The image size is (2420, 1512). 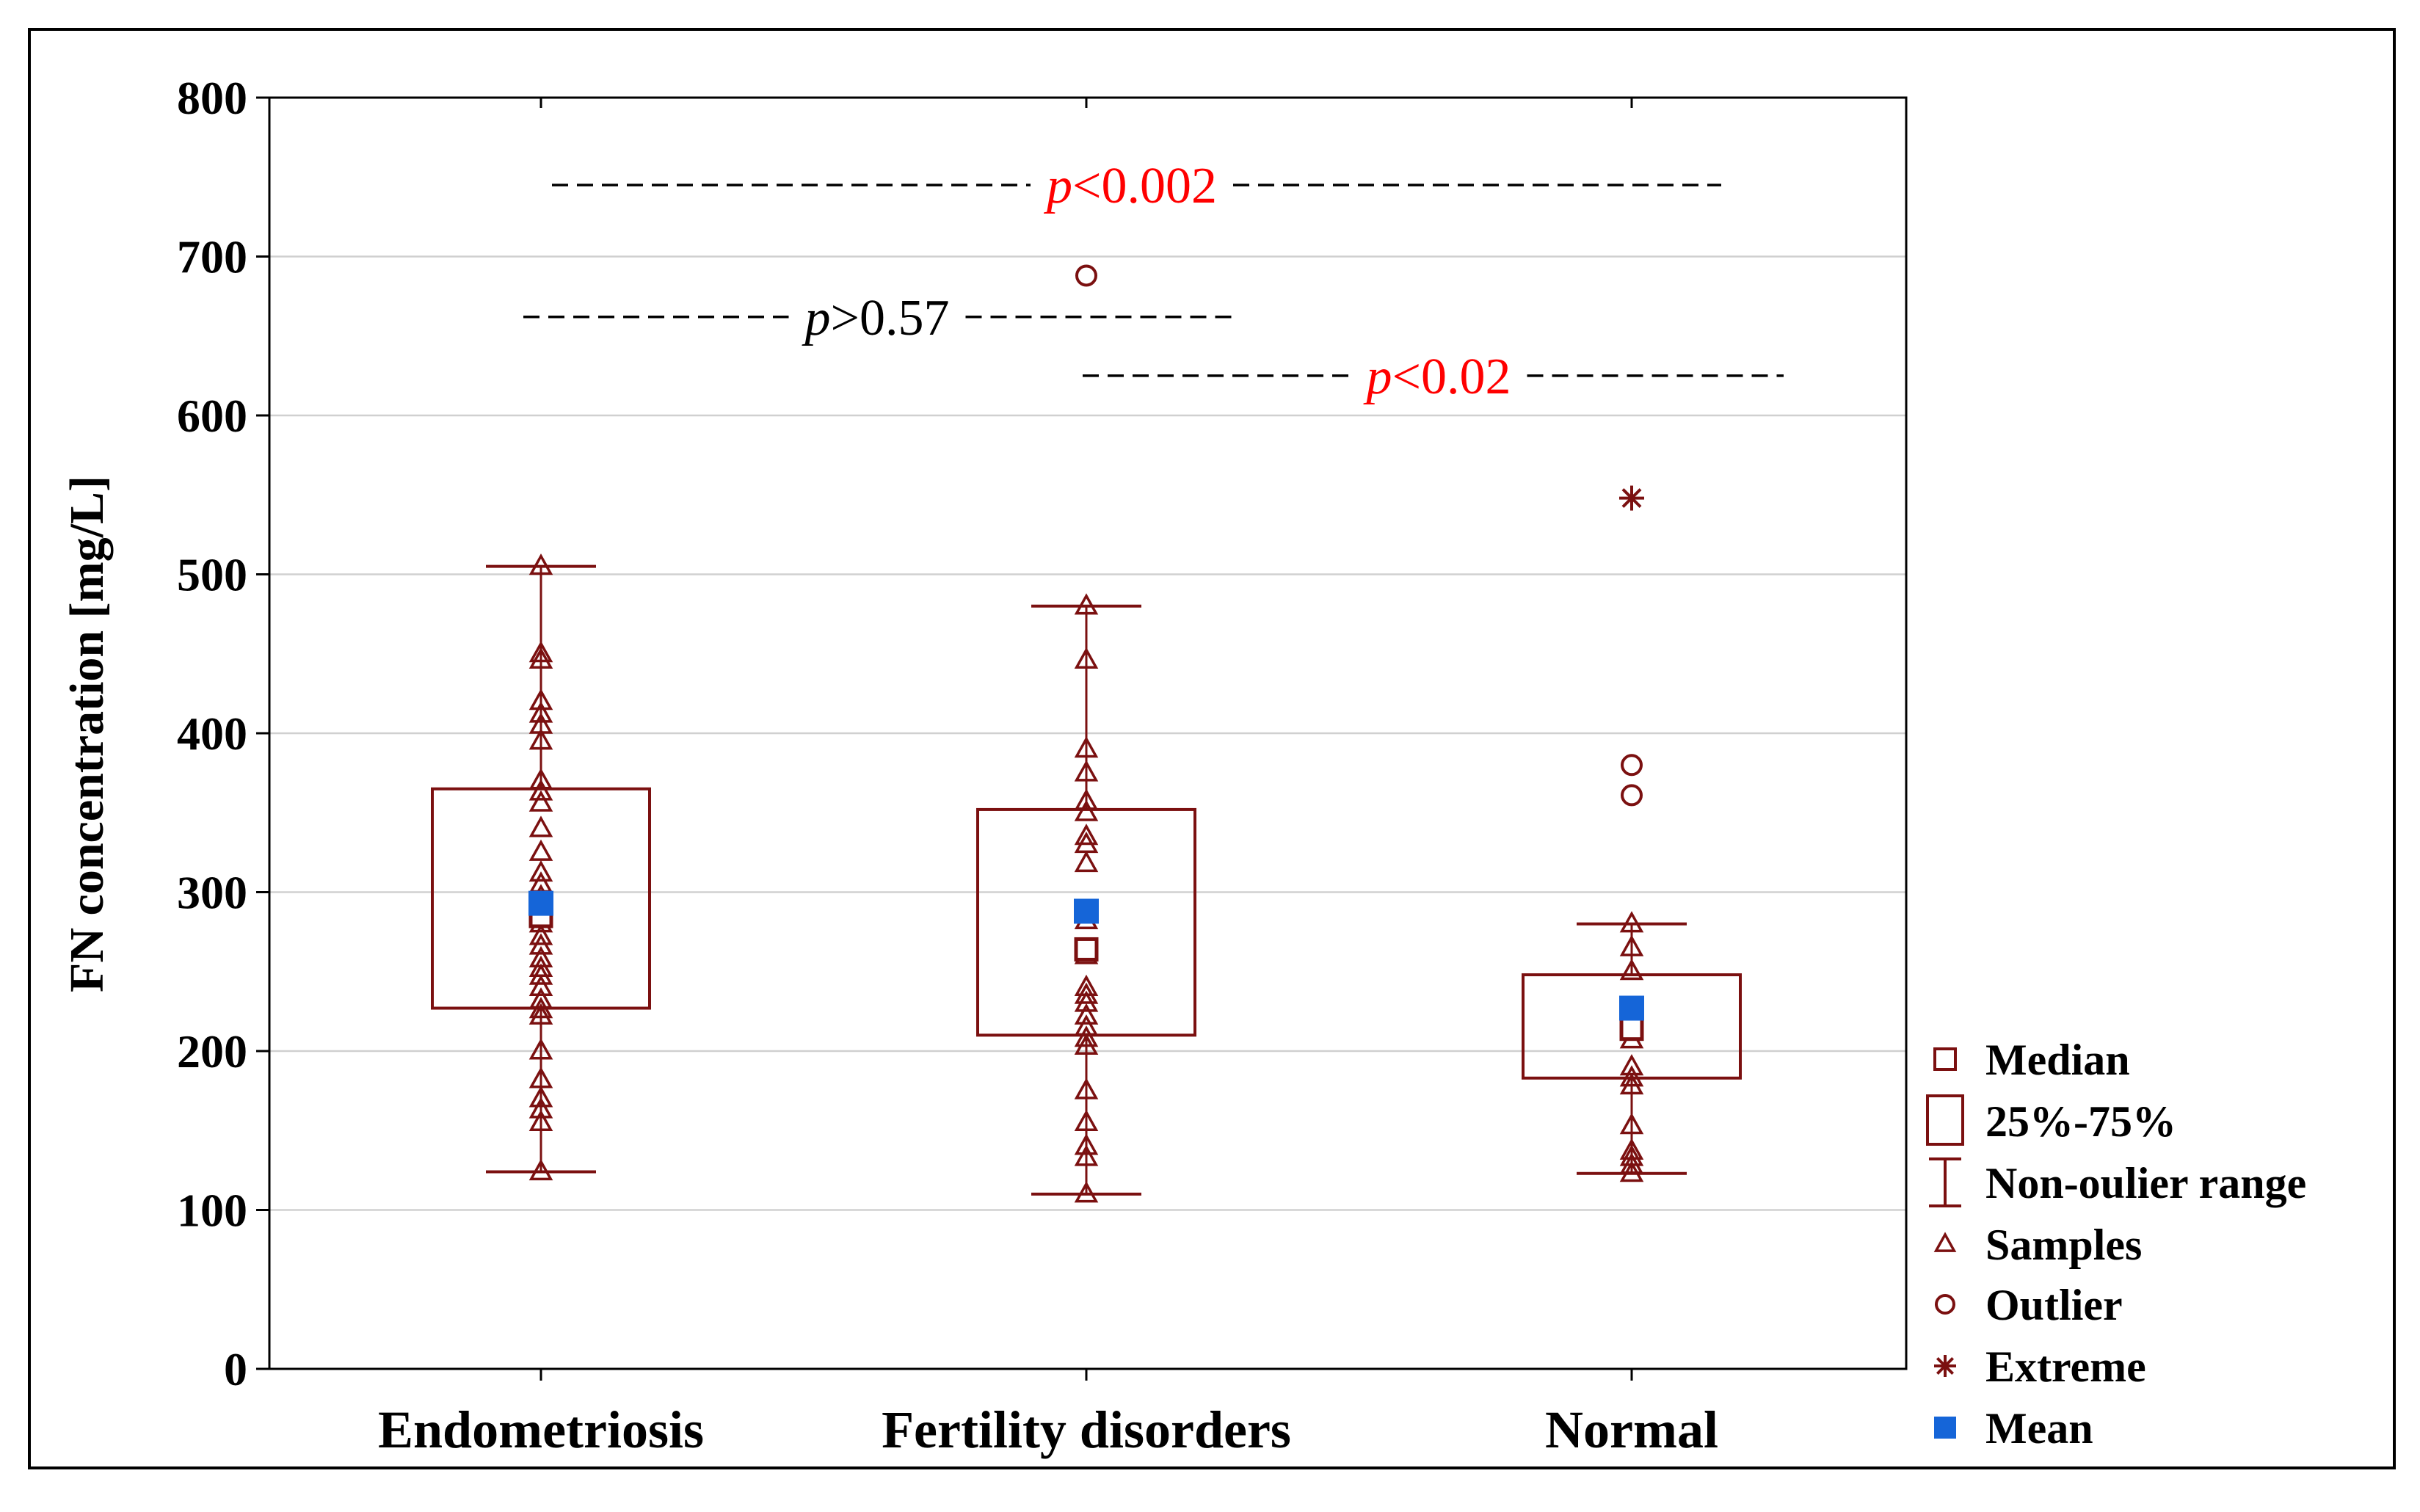 What do you see at coordinates (2039, 1428) in the screenshot?
I see `legend-label: Mean` at bounding box center [2039, 1428].